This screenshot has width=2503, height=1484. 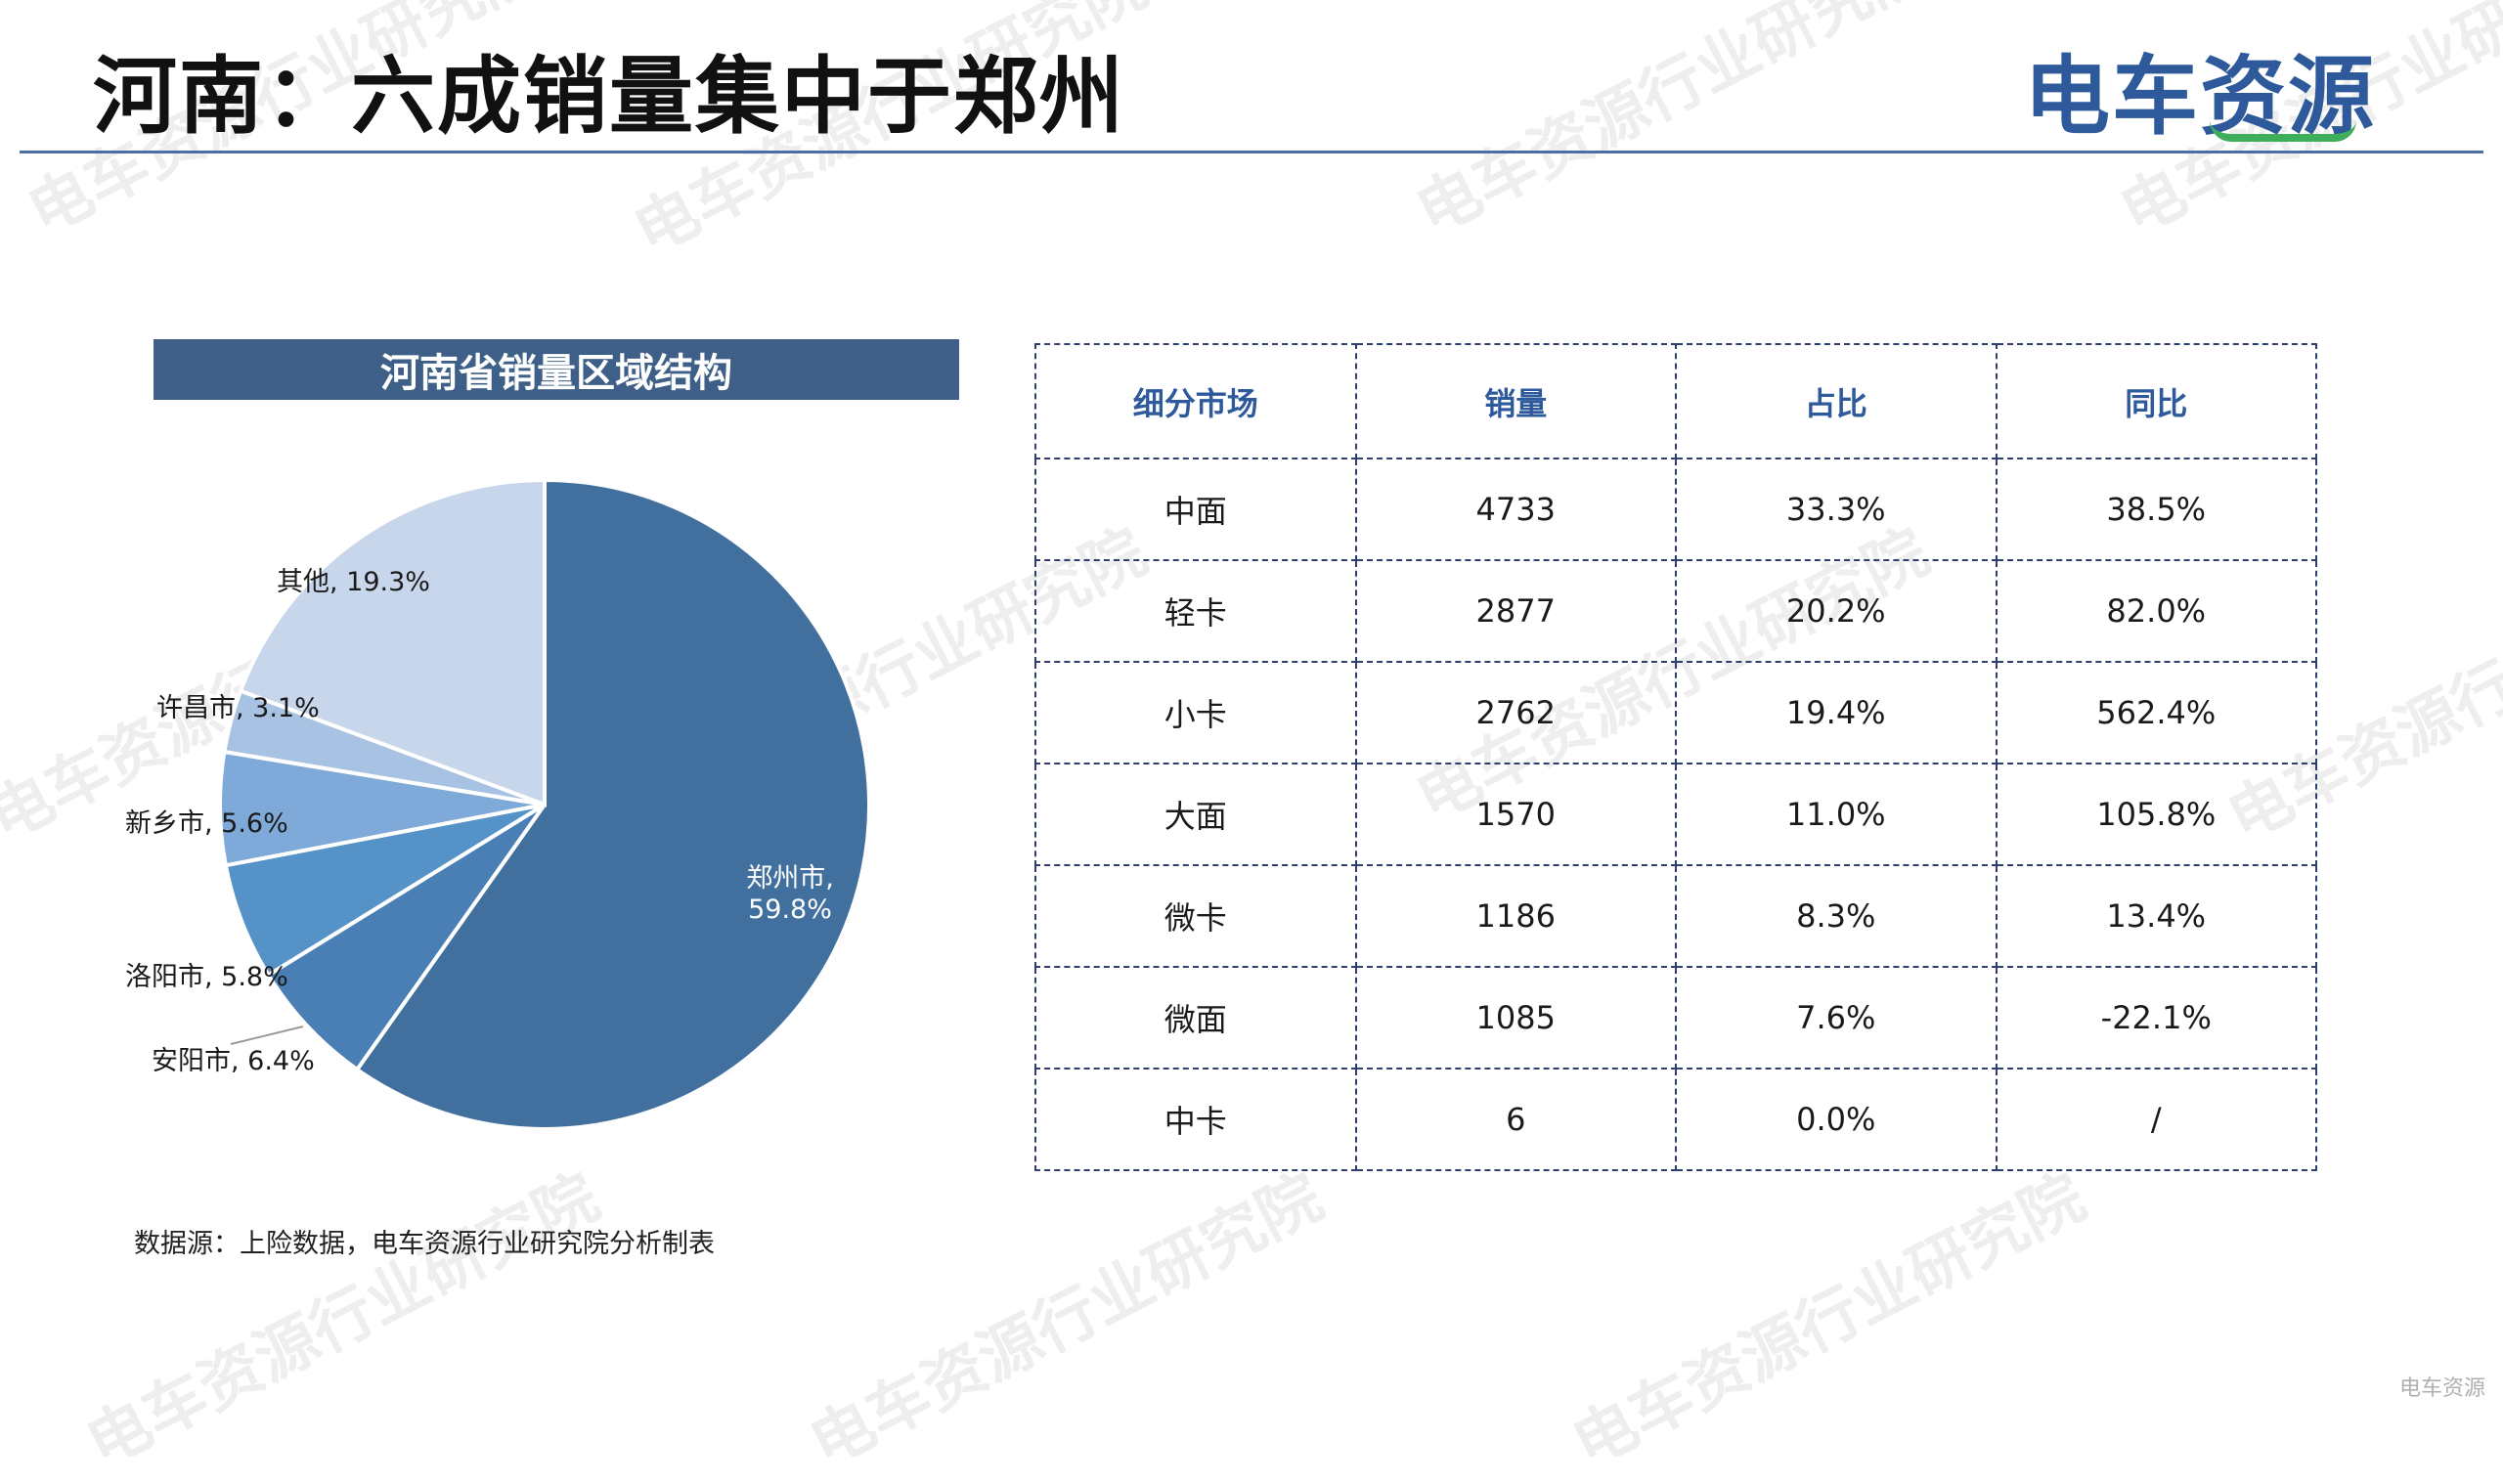 I want to click on table-cell: 33.3%, so click(x=1836, y=509).